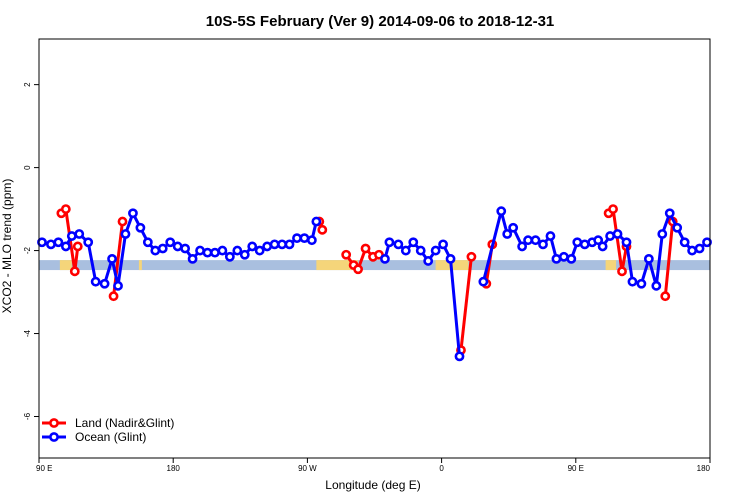 The height and width of the screenshot is (500, 750). What do you see at coordinates (576, 468) in the screenshot?
I see `x-tick-label-4: 90 E` at bounding box center [576, 468].